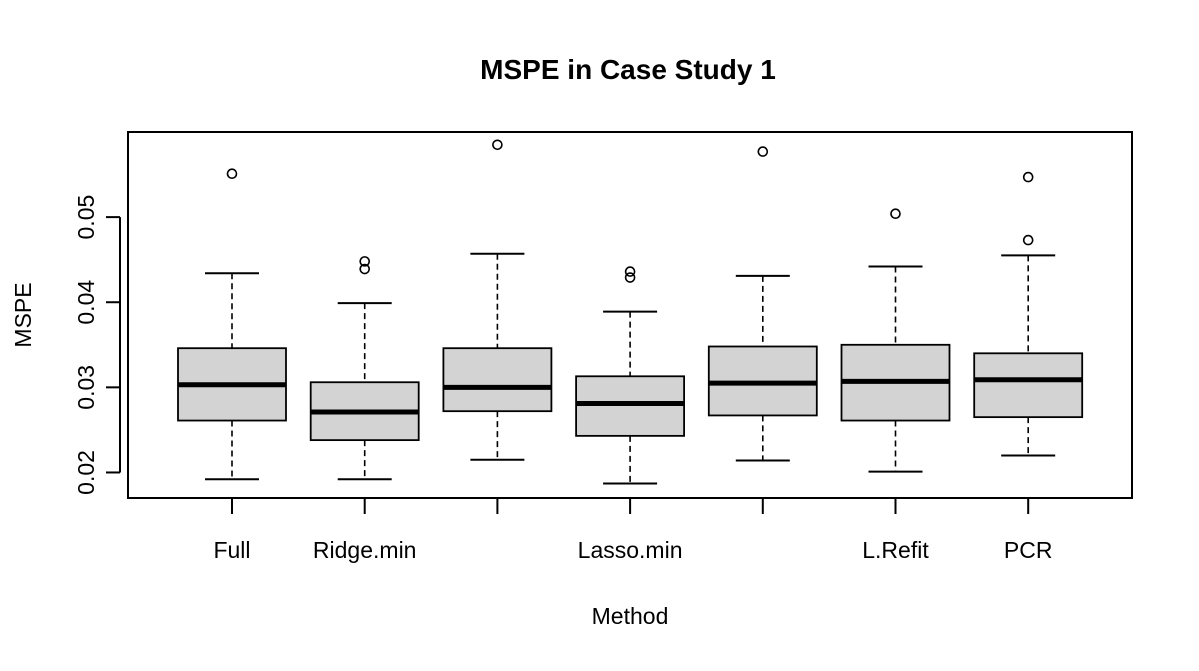 This screenshot has width=1199, height=671. Describe the element at coordinates (633, 530) in the screenshot. I see `x-axis: Full Ridge.min Lasso.min L.Refit PCR` at that location.